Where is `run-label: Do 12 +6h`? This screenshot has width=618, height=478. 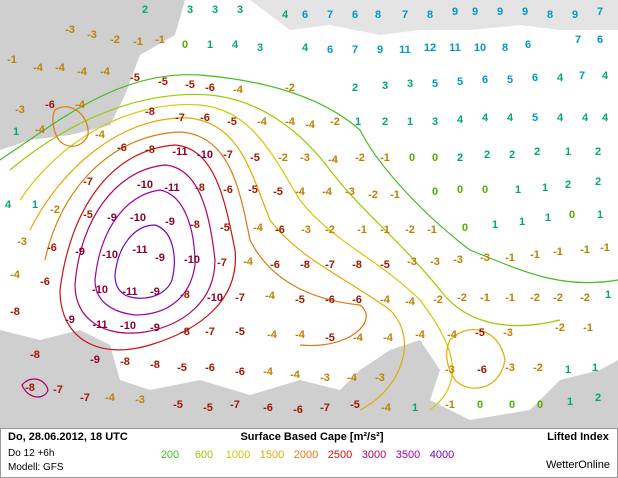
run-label: Do 12 +6h is located at coordinates (31, 453).